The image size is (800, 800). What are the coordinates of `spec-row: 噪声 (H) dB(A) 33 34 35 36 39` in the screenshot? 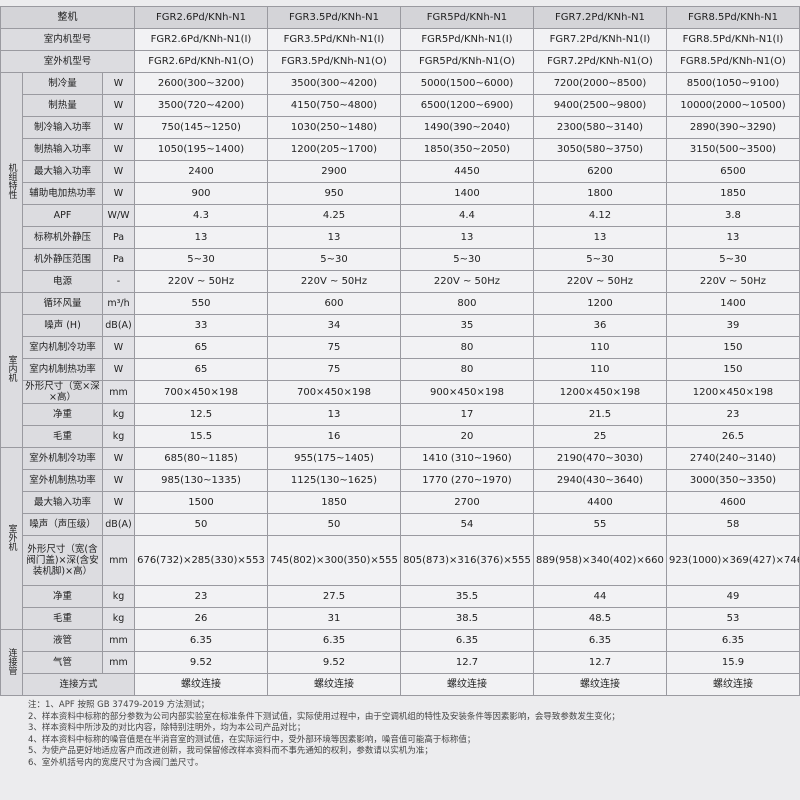 It's located at (400, 325).